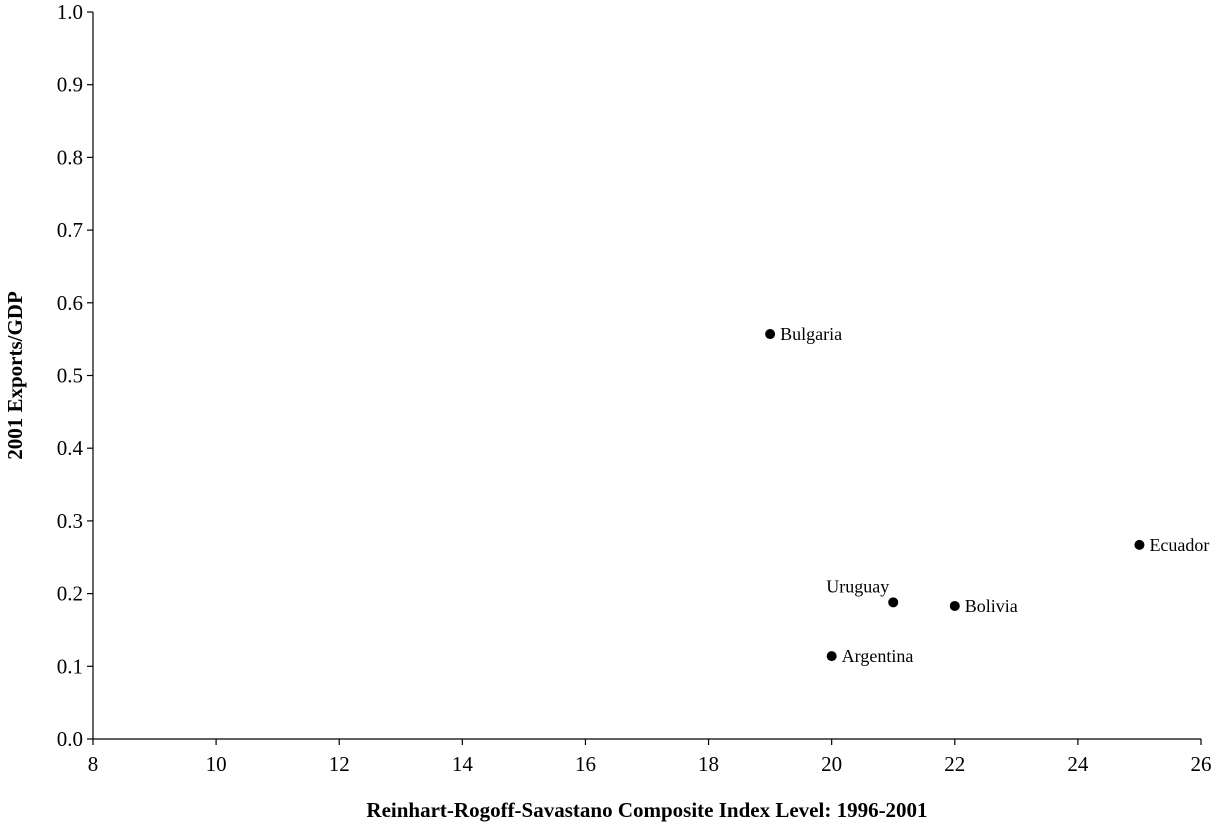  I want to click on x-tick-label: 8, so click(93, 764).